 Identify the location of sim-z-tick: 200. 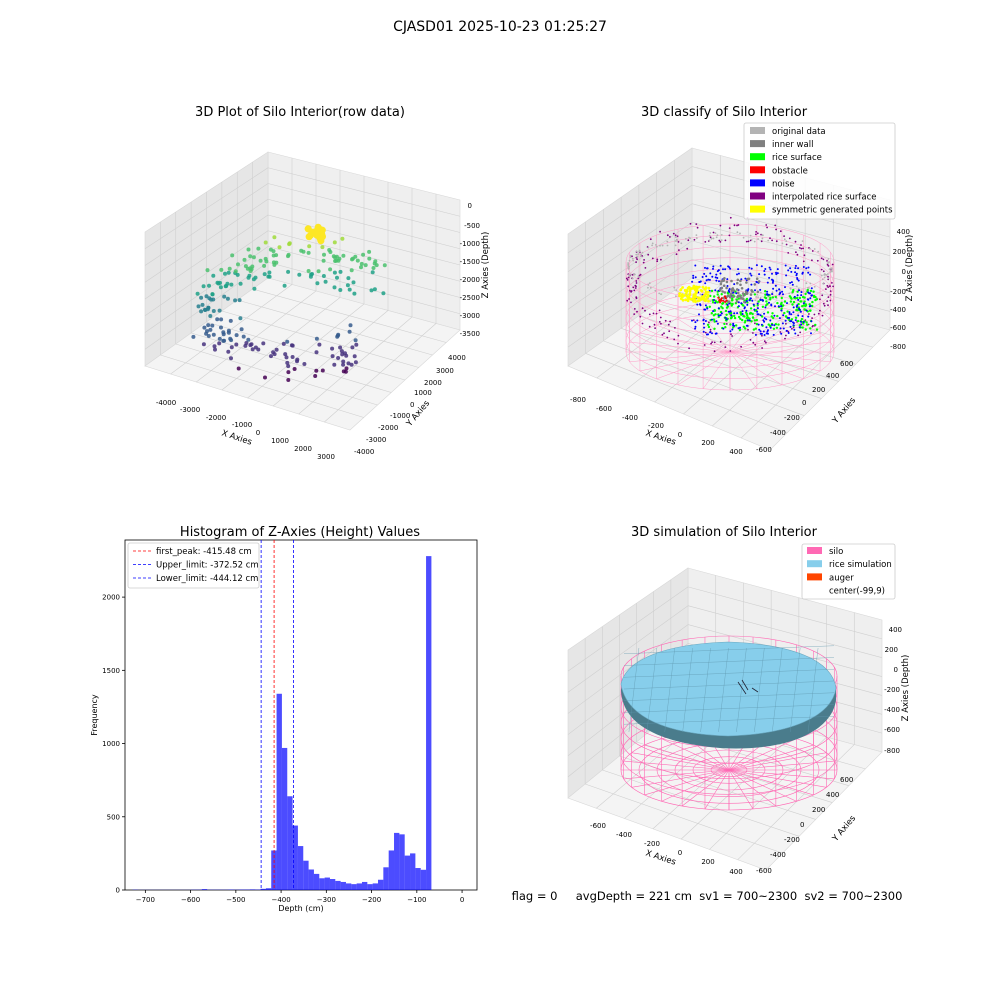
(891, 650).